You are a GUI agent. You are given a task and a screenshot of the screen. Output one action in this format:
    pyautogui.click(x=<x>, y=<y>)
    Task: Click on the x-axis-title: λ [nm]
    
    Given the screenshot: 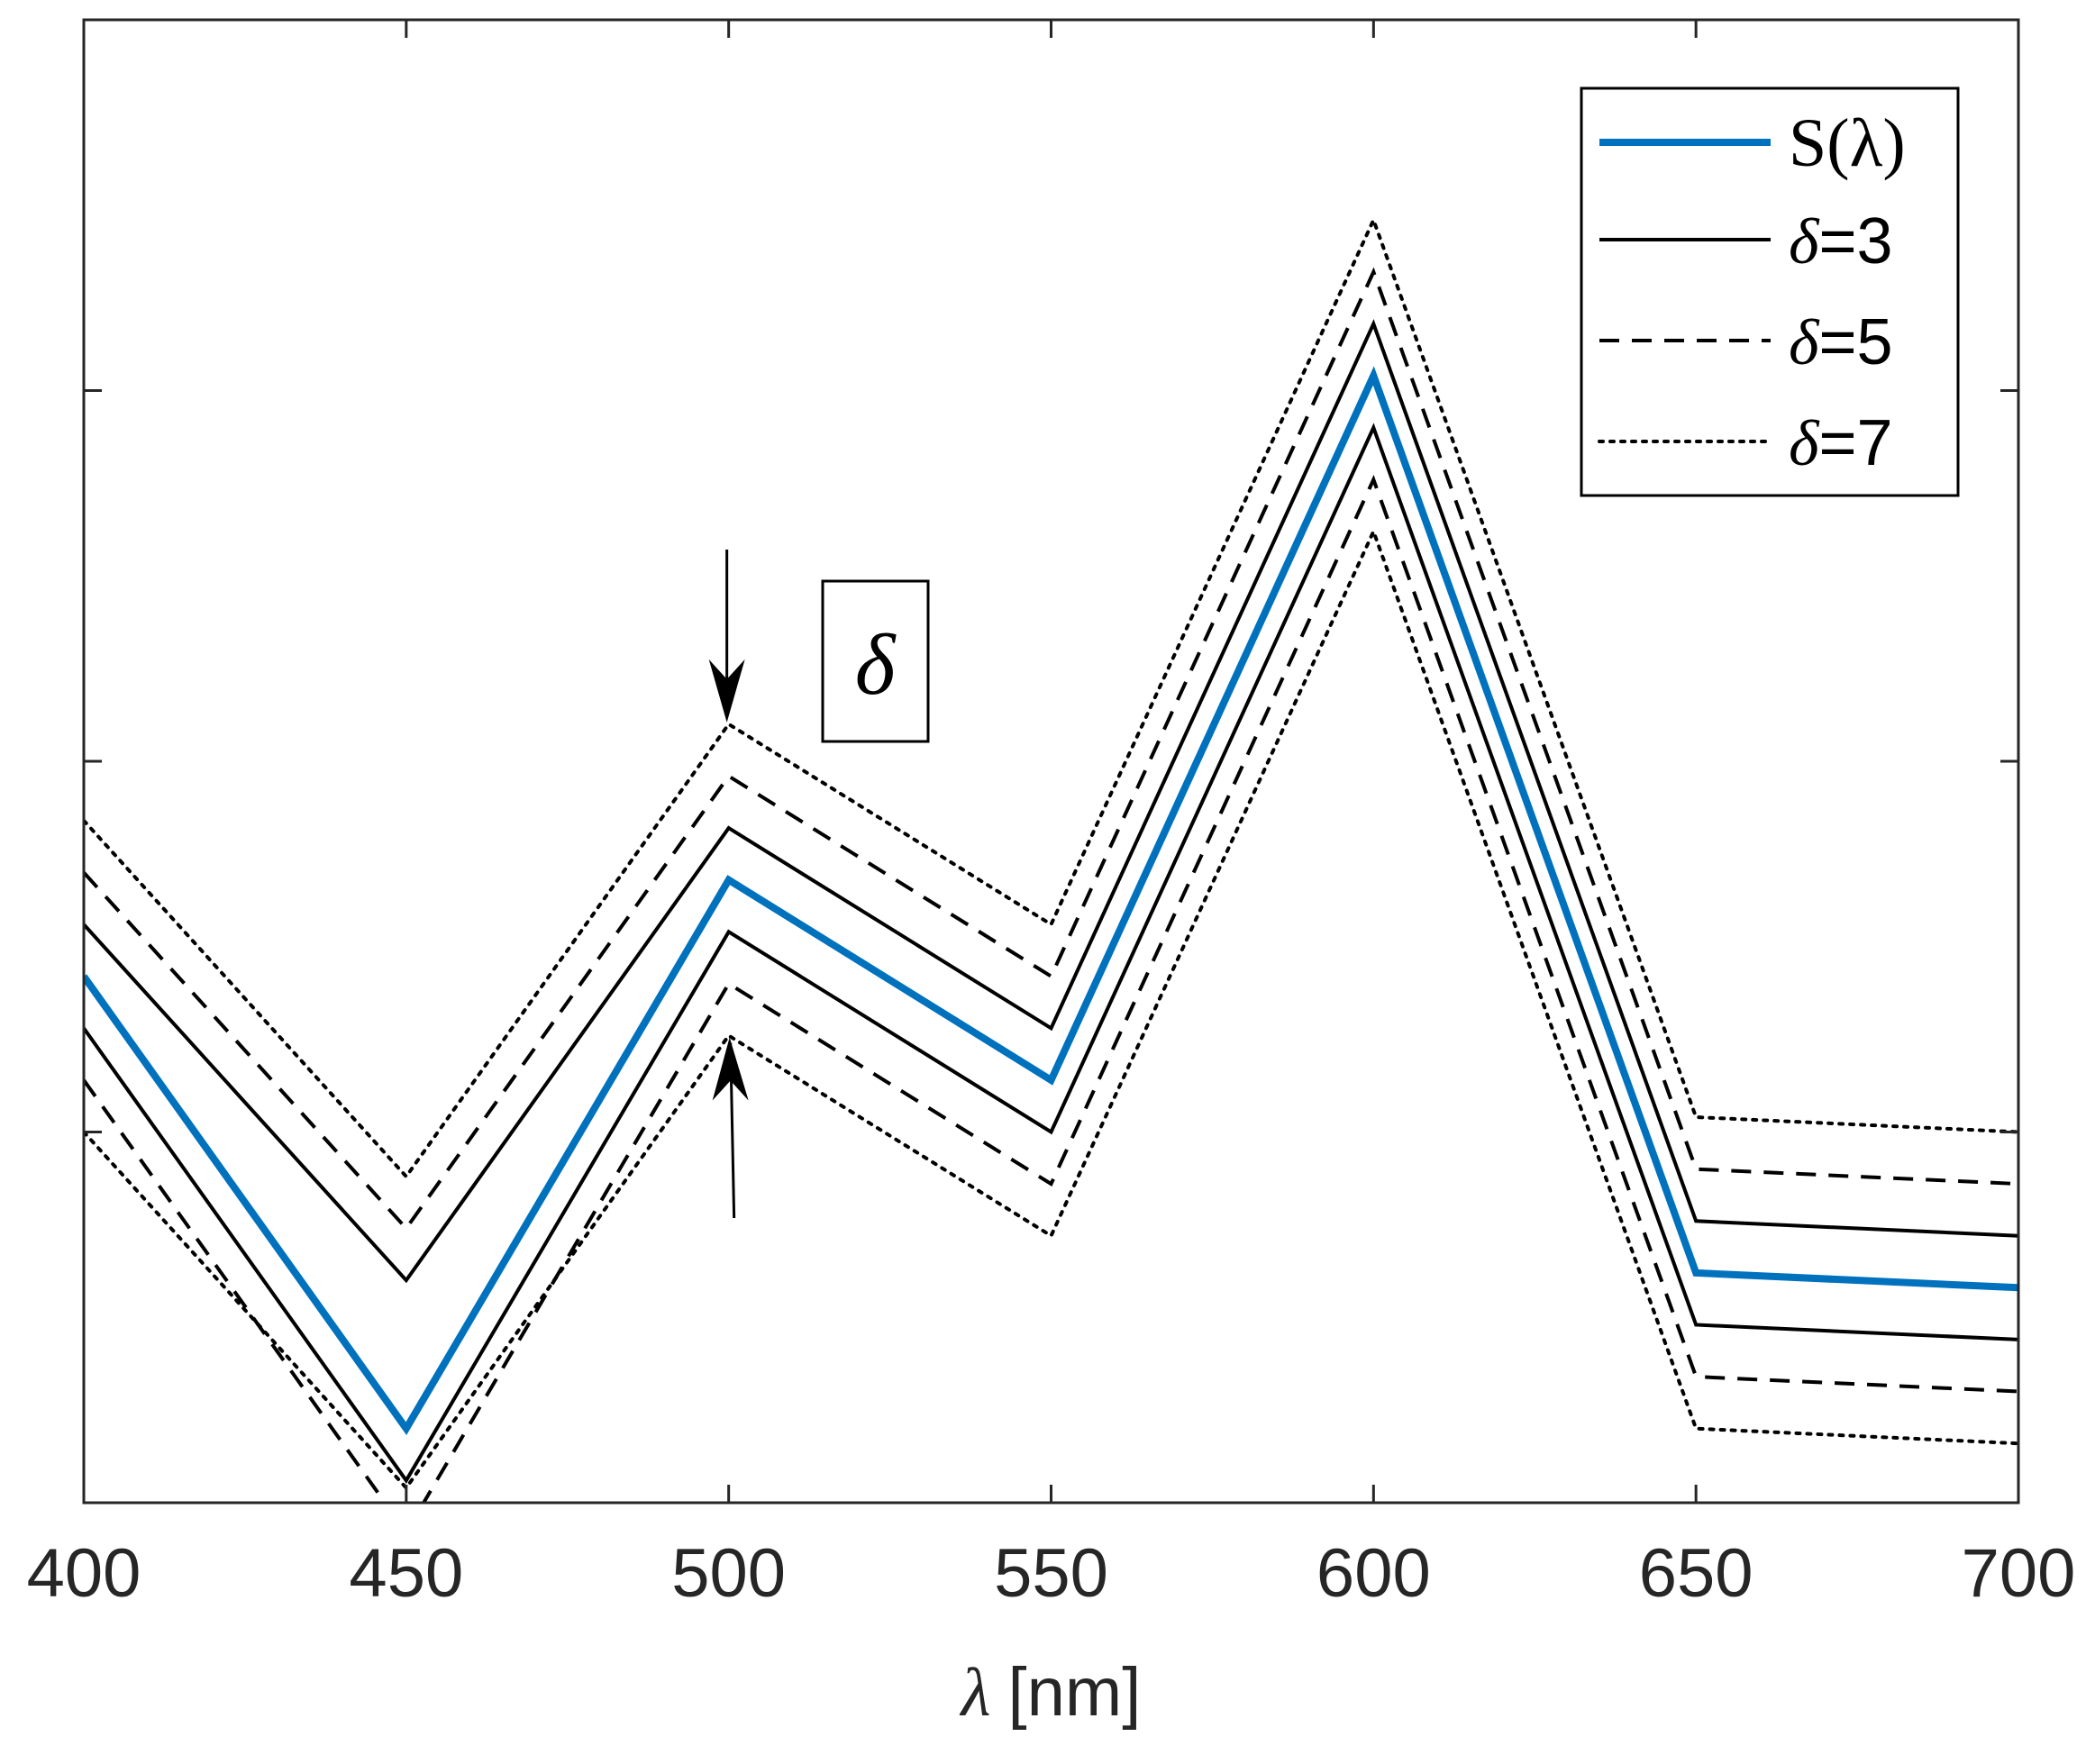 What is the action you would take?
    pyautogui.click(x=1051, y=1693)
    